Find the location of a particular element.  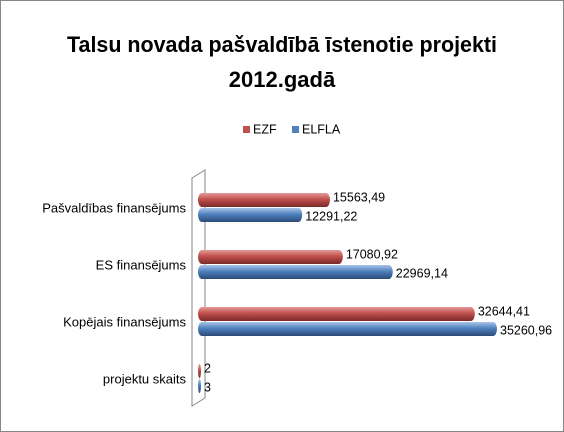

data-label: 32644,41 is located at coordinates (504, 311).